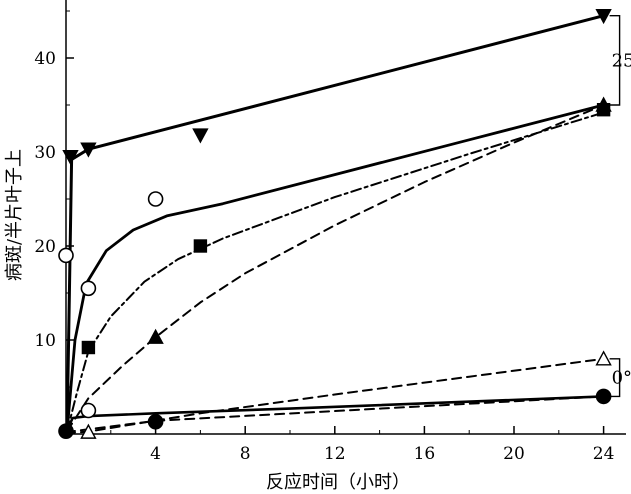 The image size is (631, 494). What do you see at coordinates (45, 59) in the screenshot?
I see `y-tick-label: 40` at bounding box center [45, 59].